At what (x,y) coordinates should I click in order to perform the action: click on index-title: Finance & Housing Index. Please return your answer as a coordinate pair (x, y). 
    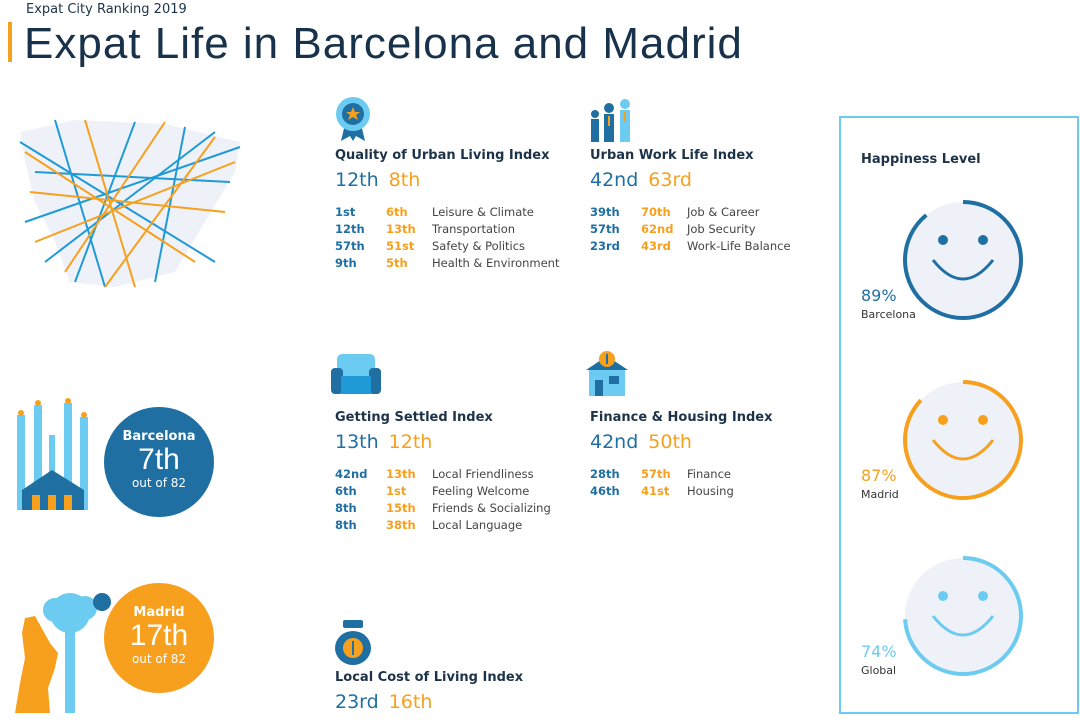
    Looking at the image, I should click on (681, 417).